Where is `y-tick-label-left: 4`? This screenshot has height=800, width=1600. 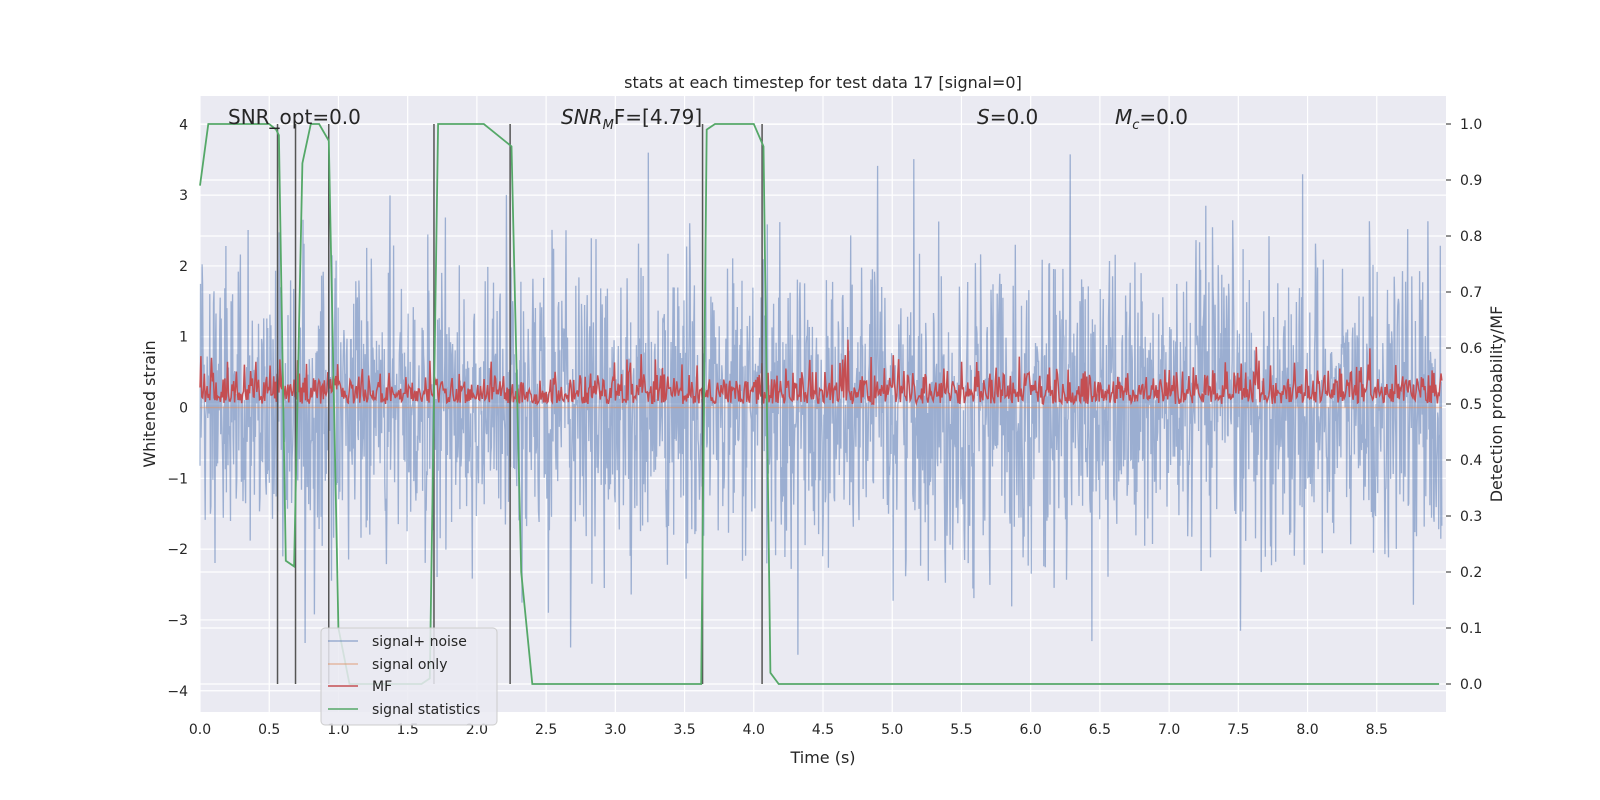 y-tick-label-left: 4 is located at coordinates (183, 125).